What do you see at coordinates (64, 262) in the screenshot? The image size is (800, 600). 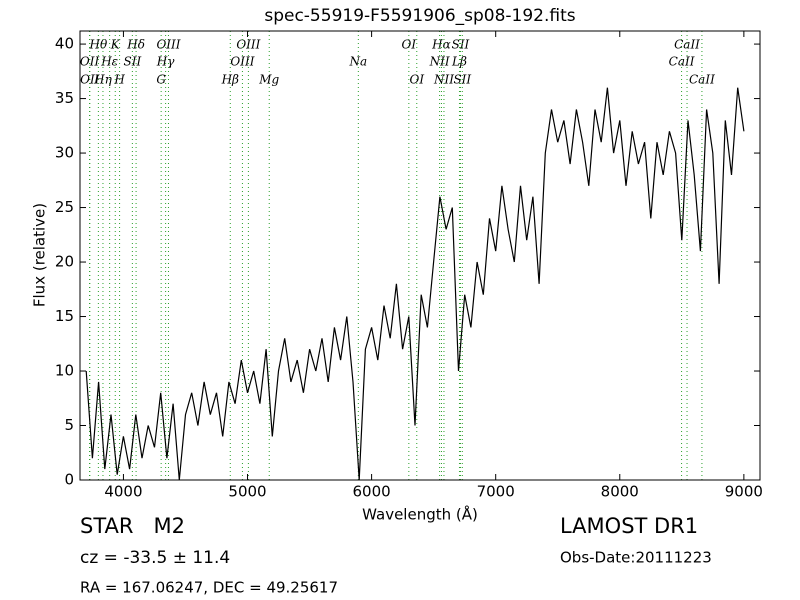 I see `y-tick-label: 20` at bounding box center [64, 262].